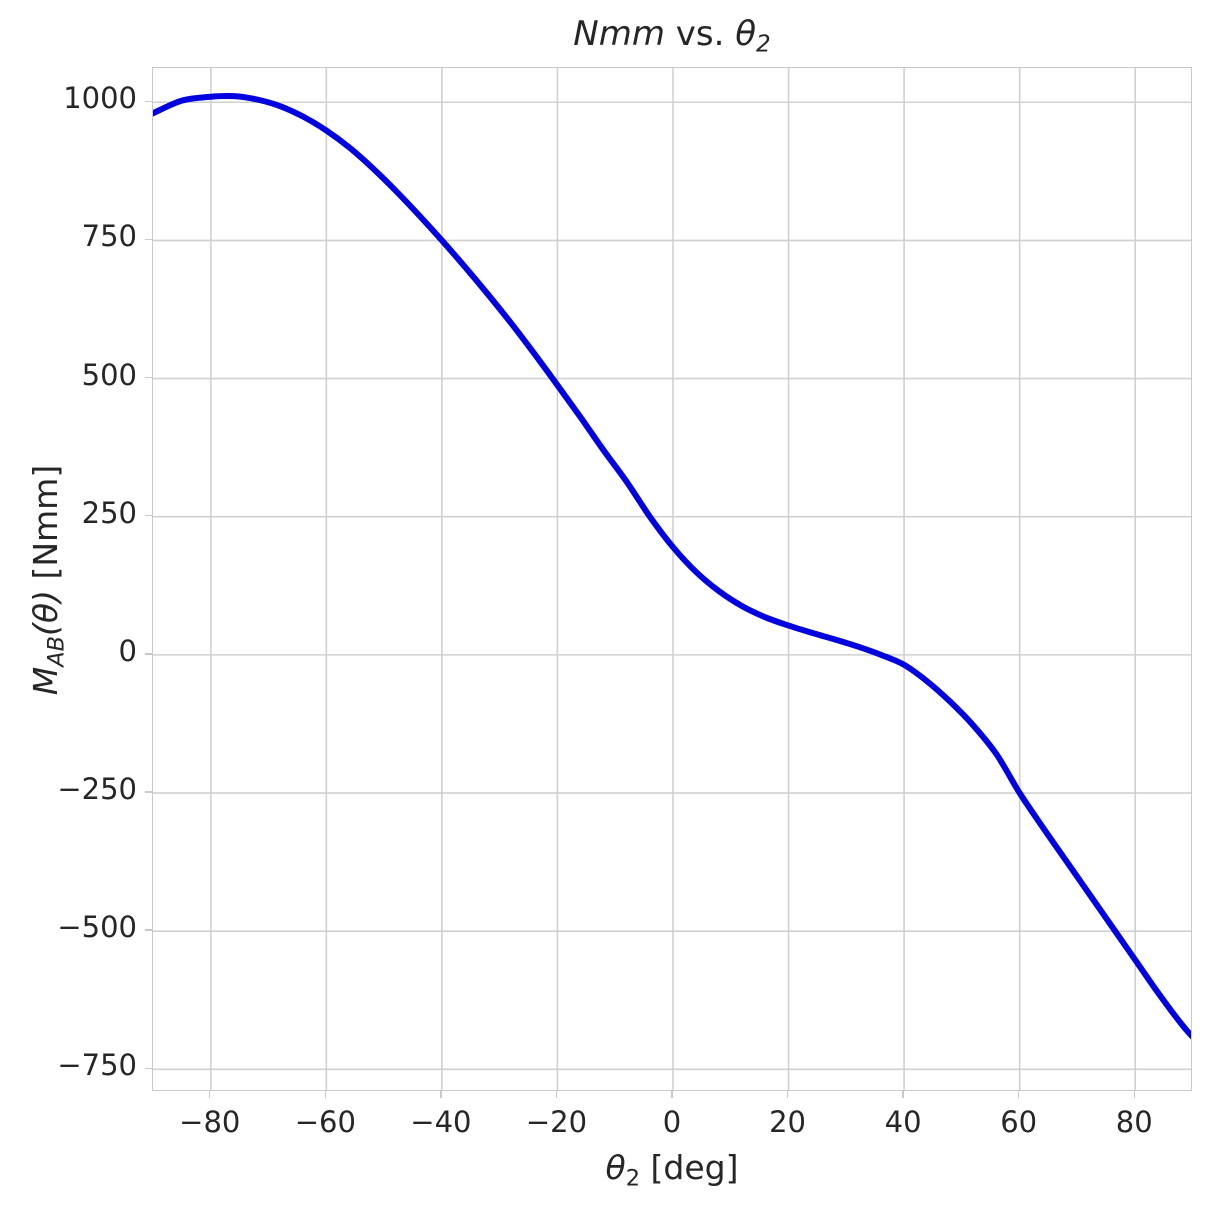 This screenshot has height=1211, width=1212. Describe the element at coordinates (619, 34) in the screenshot. I see `title-math-lead: Nmm` at that location.